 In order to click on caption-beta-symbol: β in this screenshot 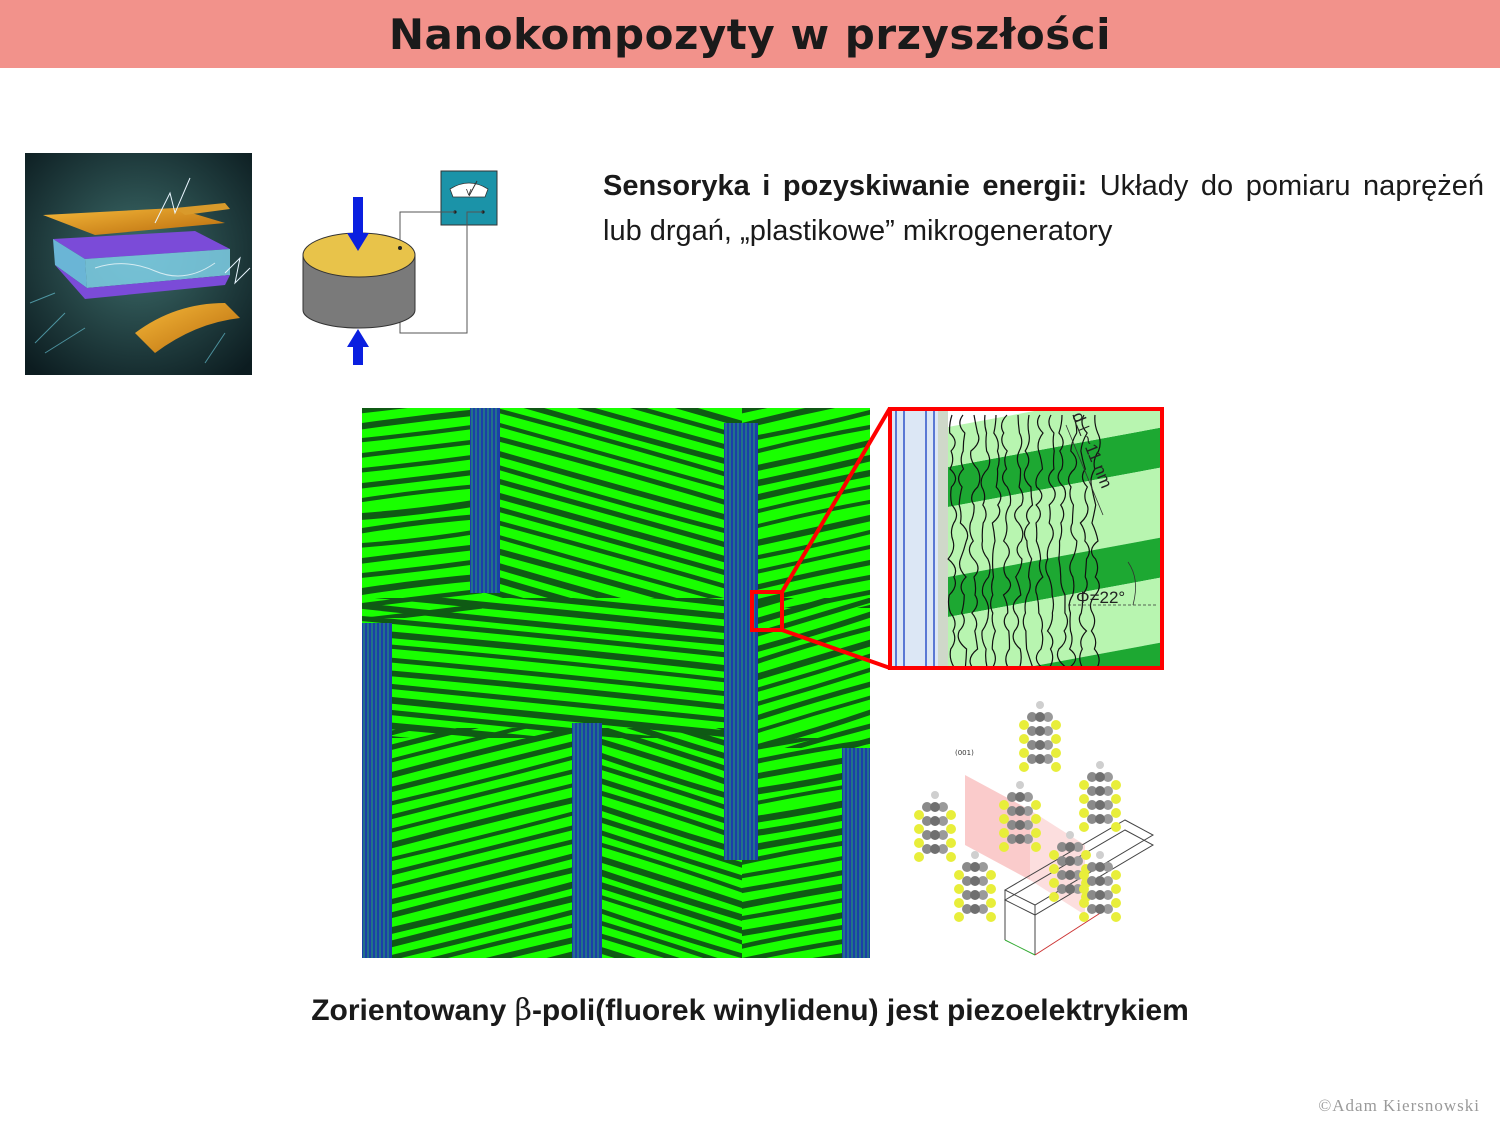, I will do `click(523, 1010)`.